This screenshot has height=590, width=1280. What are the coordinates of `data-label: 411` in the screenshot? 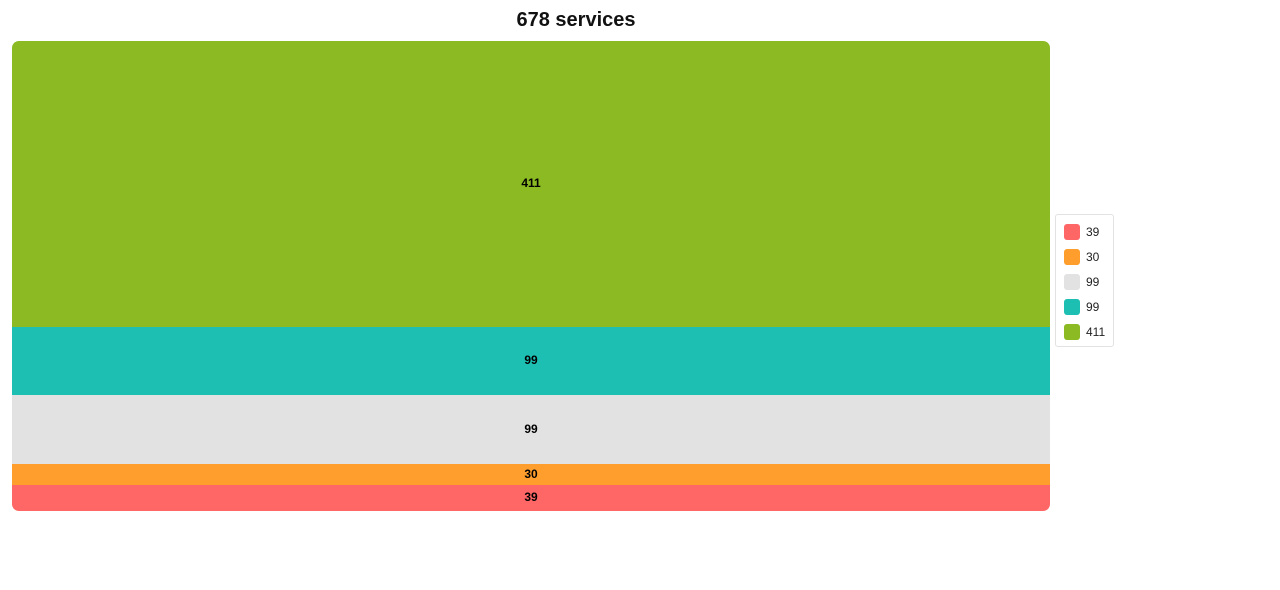 It's located at (531, 183).